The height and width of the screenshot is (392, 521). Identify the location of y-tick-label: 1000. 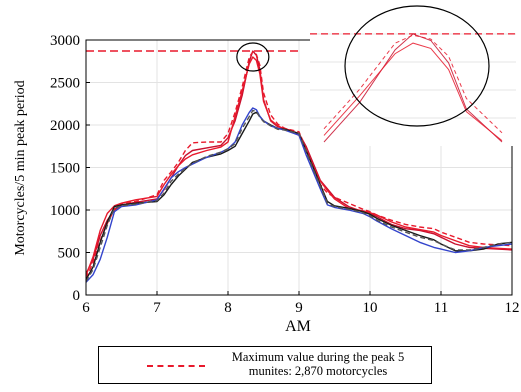
(65, 211).